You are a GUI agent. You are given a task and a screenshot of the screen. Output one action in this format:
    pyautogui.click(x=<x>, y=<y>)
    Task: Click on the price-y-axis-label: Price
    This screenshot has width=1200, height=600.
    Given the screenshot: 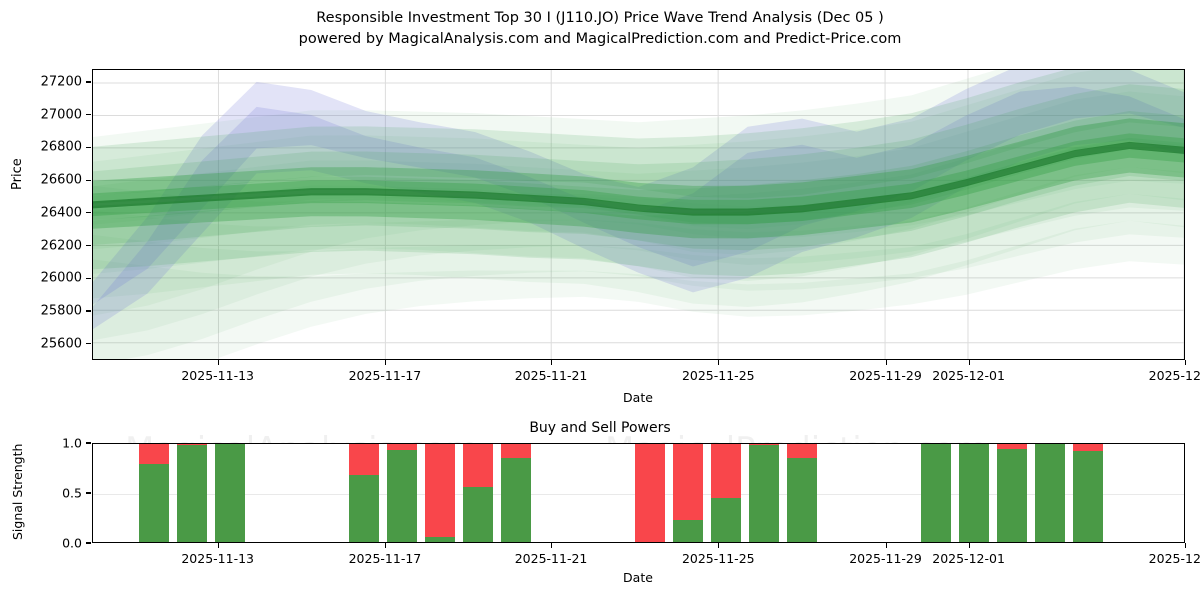 What is the action you would take?
    pyautogui.click(x=17, y=174)
    